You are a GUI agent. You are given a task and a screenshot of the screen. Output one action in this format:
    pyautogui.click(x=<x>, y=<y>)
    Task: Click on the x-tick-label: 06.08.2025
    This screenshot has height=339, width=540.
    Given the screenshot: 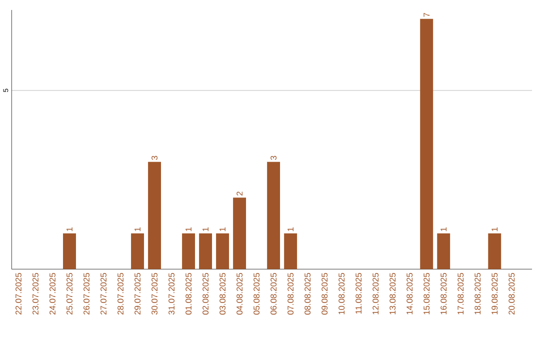 What is the action you would take?
    pyautogui.click(x=273, y=294)
    